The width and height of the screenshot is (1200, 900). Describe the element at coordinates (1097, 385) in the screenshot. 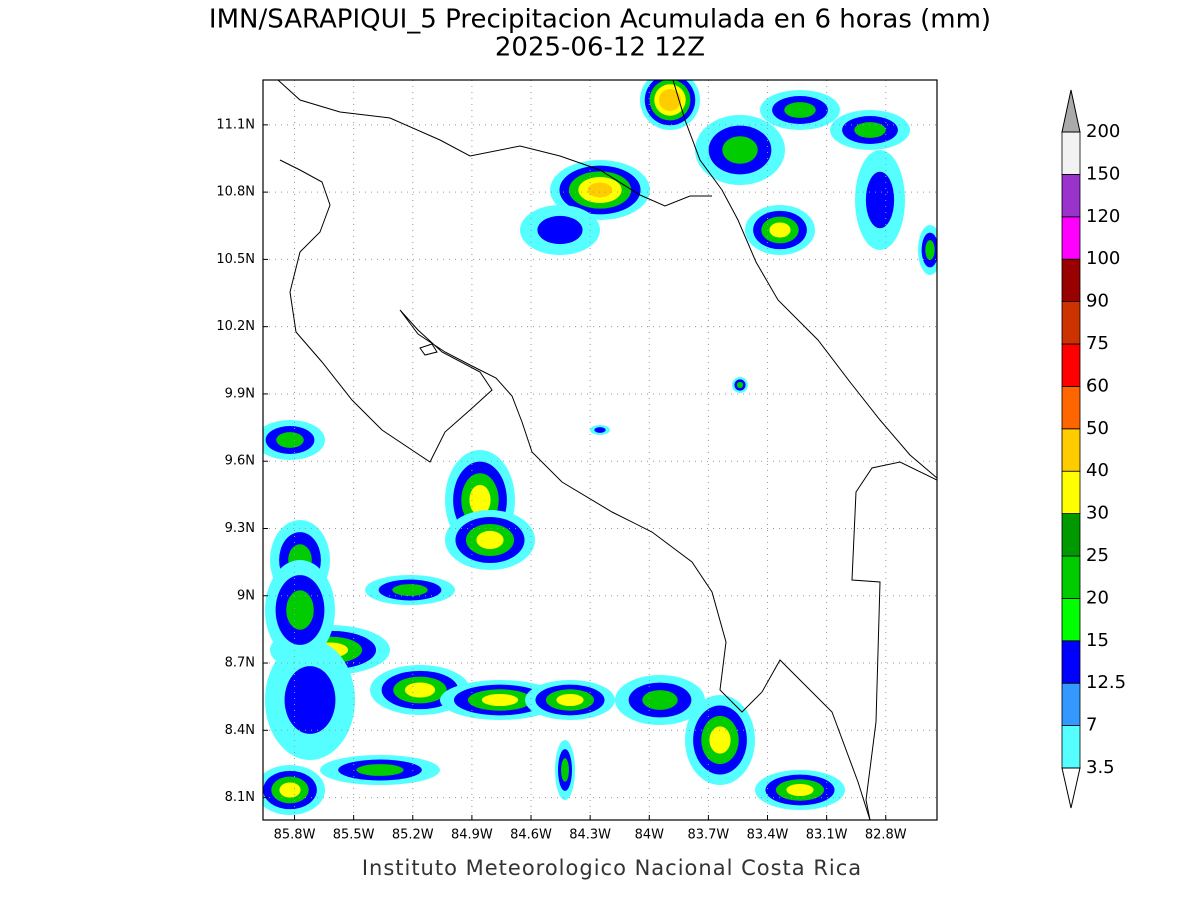

I see `colorbar-label: 60` at that location.